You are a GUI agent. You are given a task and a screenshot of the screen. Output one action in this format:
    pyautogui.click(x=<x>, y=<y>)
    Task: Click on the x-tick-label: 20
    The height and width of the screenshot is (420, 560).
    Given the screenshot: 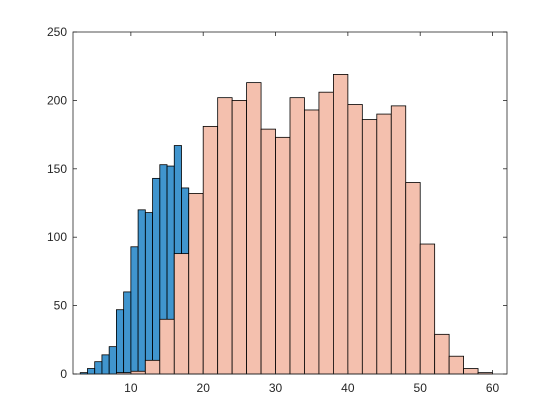 What is the action you would take?
    pyautogui.click(x=204, y=388)
    